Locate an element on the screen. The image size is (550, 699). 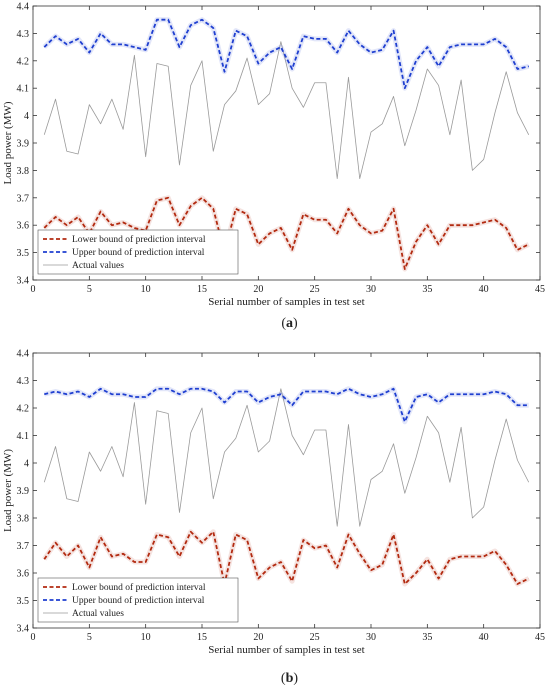
caption-letter: a is located at coordinates (289, 323).